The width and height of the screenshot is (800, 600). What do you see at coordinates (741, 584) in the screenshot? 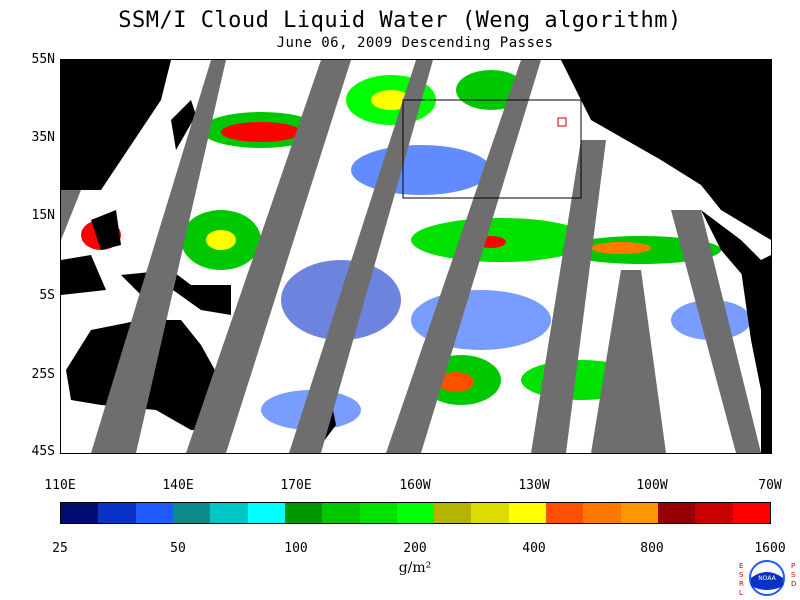
I see `svg-text: R` at bounding box center [741, 584].